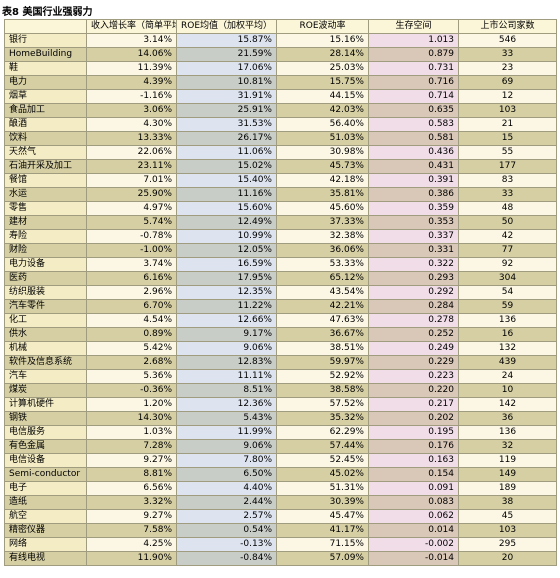 This screenshot has height=578, width=560. What do you see at coordinates (45, 152) in the screenshot?
I see `industry-name: 天然气` at bounding box center [45, 152].